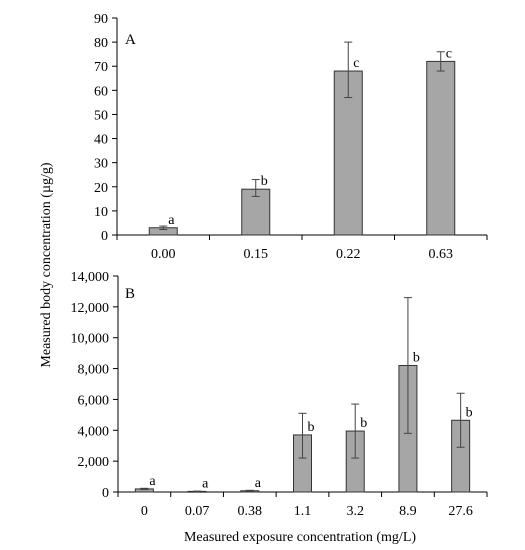 The width and height of the screenshot is (525, 550). I want to click on a-y-tick-label: 30, so click(101, 164).